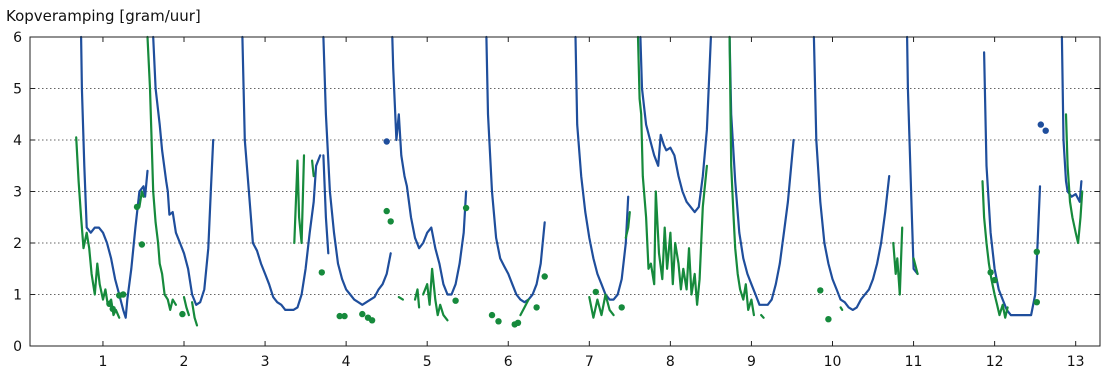  What do you see at coordinates (914, 362) in the screenshot?
I see `x-tick-label: 11` at bounding box center [914, 362].